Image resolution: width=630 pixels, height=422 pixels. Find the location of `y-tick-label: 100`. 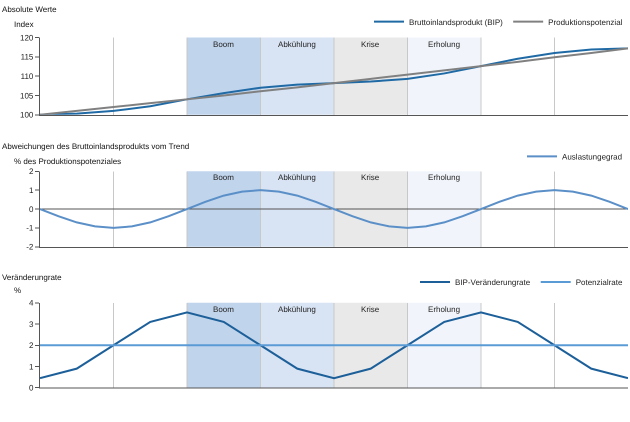

y-tick-label: 100 is located at coordinates (27, 115).